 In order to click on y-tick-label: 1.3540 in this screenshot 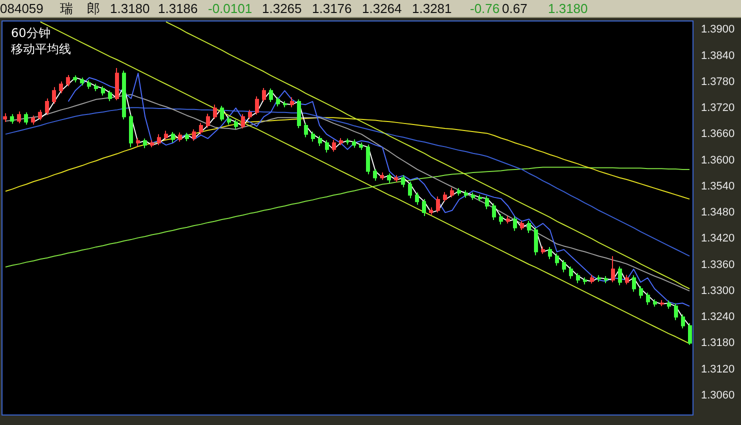, I will do `click(718, 186)`.